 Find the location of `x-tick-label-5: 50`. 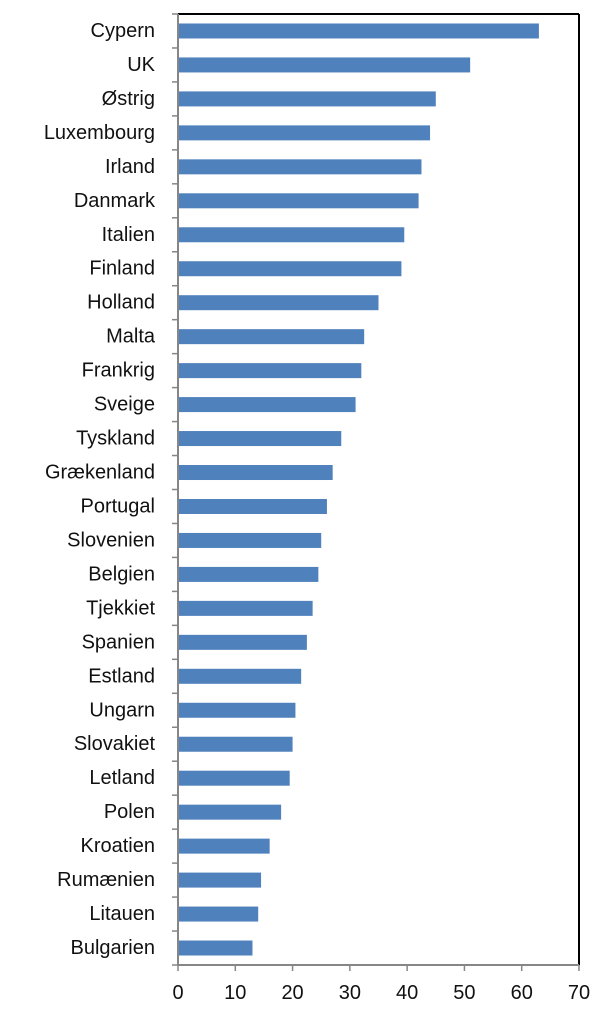

x-tick-label-5: 50 is located at coordinates (464, 993).